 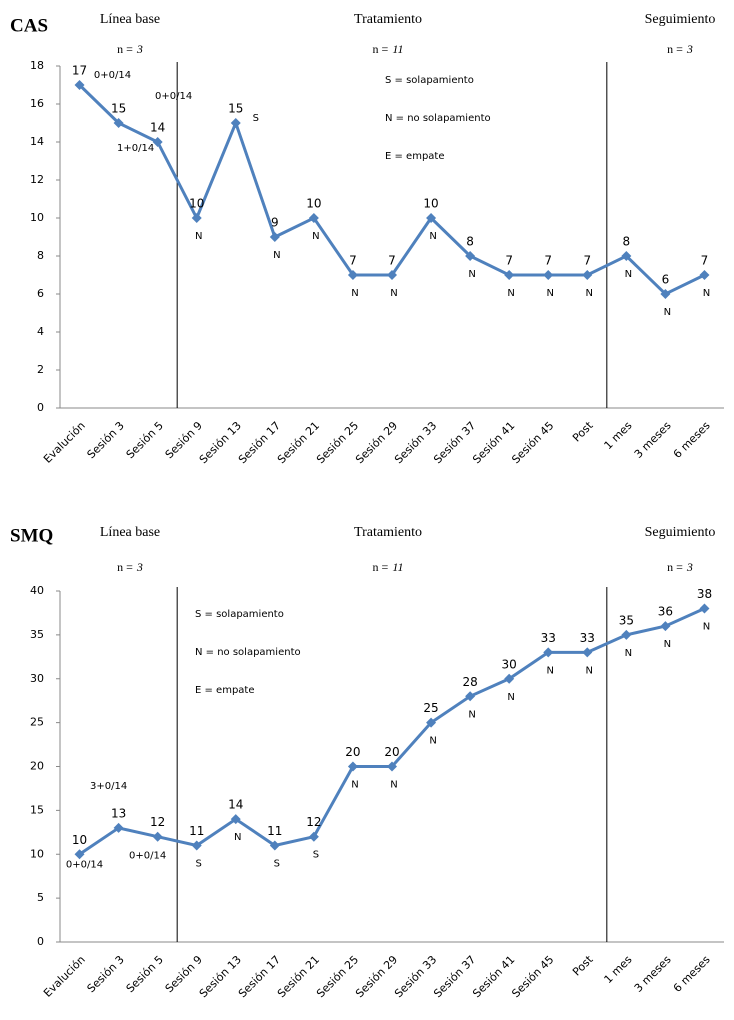 I want to click on y-tick-label: 4, so click(x=40, y=331).